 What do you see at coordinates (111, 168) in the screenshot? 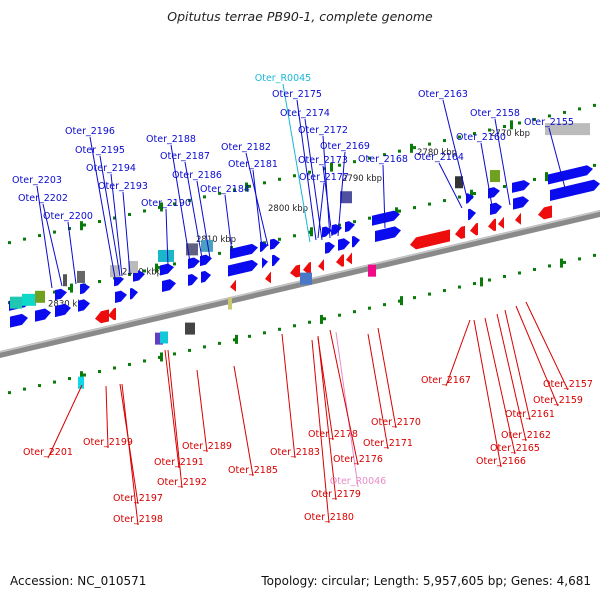
I see `label-forward: Oter_2194` at bounding box center [111, 168].